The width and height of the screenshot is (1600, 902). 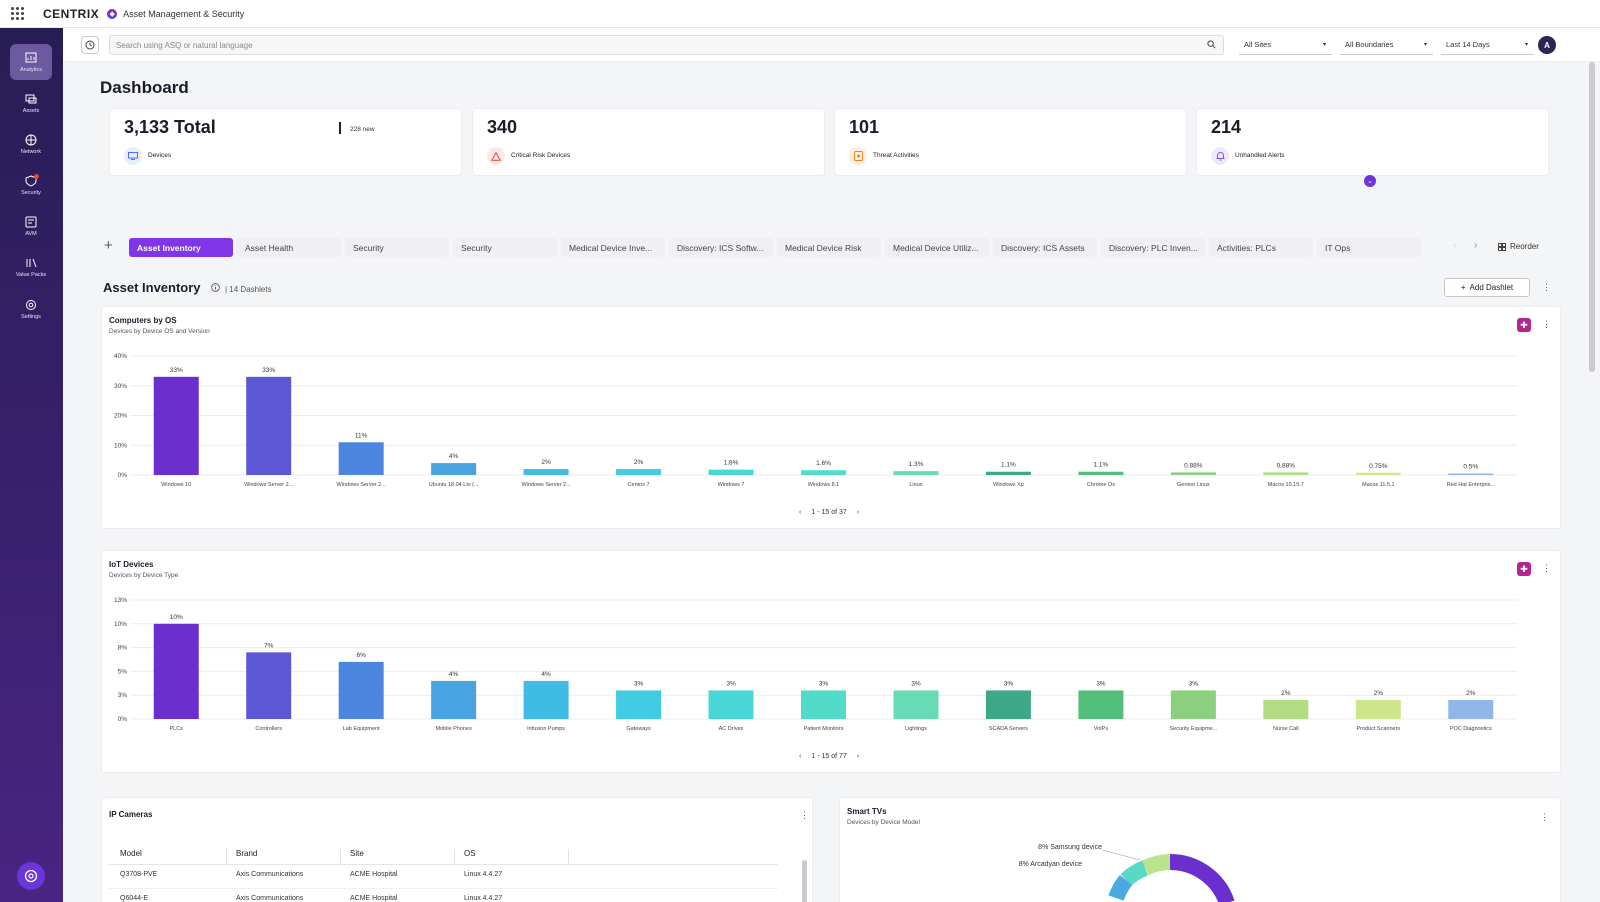 I want to click on tab-11: IT Ops, so click(x=1369, y=247).